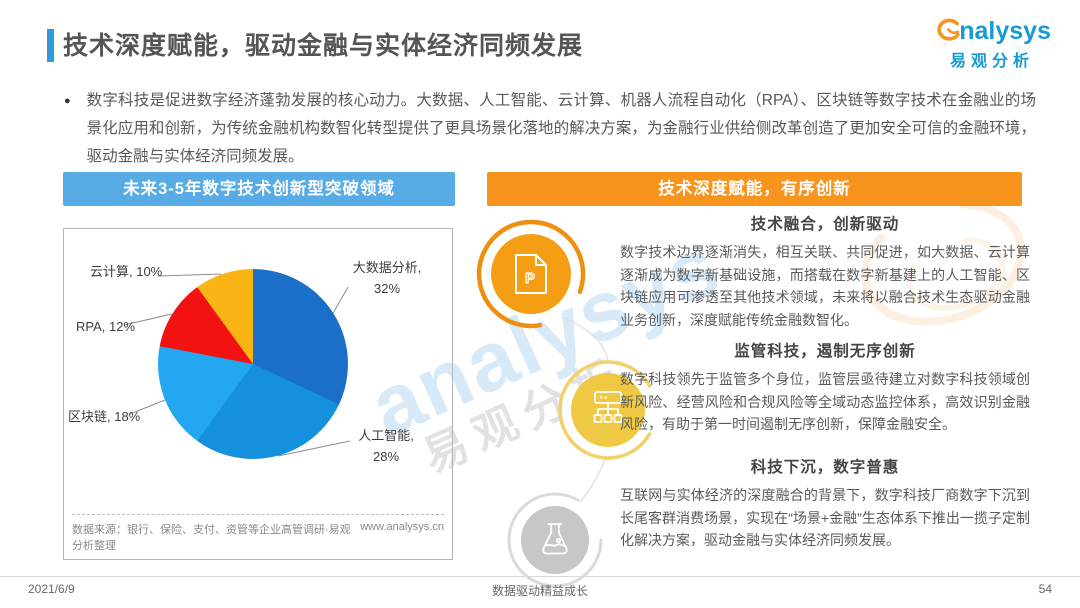  I want to click on pie-leader-lines, so click(237, 365).